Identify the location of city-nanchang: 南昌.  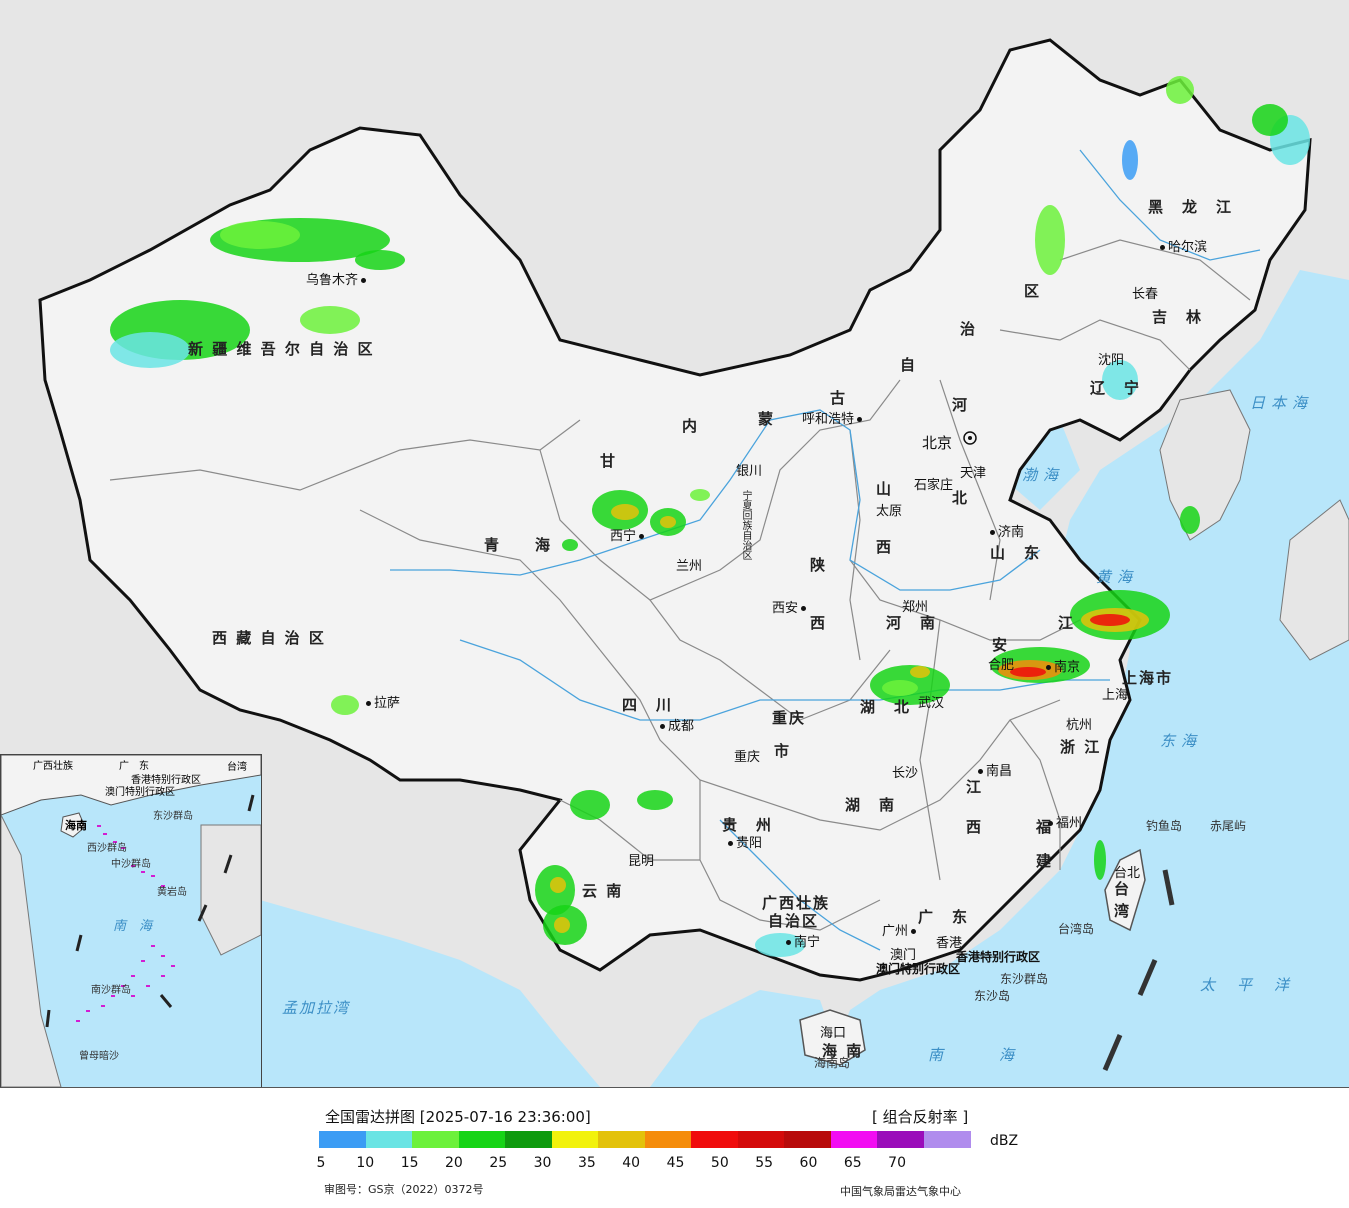
(995, 769).